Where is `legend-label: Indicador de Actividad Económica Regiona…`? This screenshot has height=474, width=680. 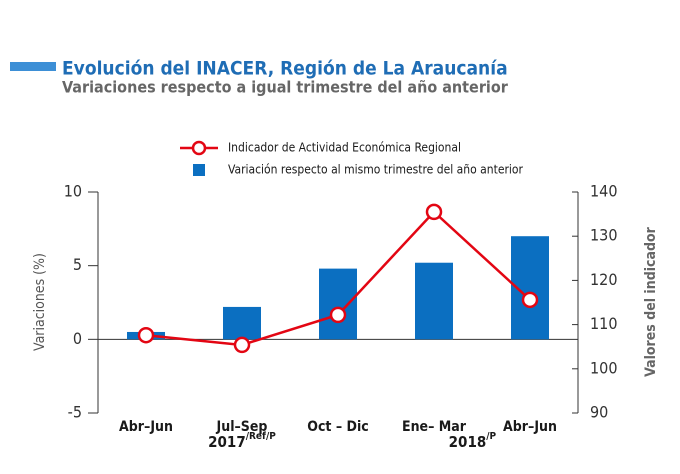
legend-label: Indicador de Actividad Económica Regiona… is located at coordinates (344, 148).